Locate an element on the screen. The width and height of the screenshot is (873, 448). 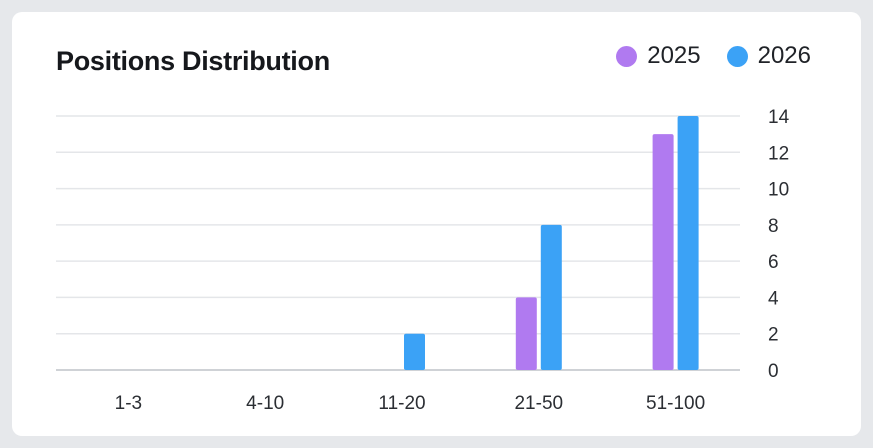
y-tick-label: 12 is located at coordinates (778, 153).